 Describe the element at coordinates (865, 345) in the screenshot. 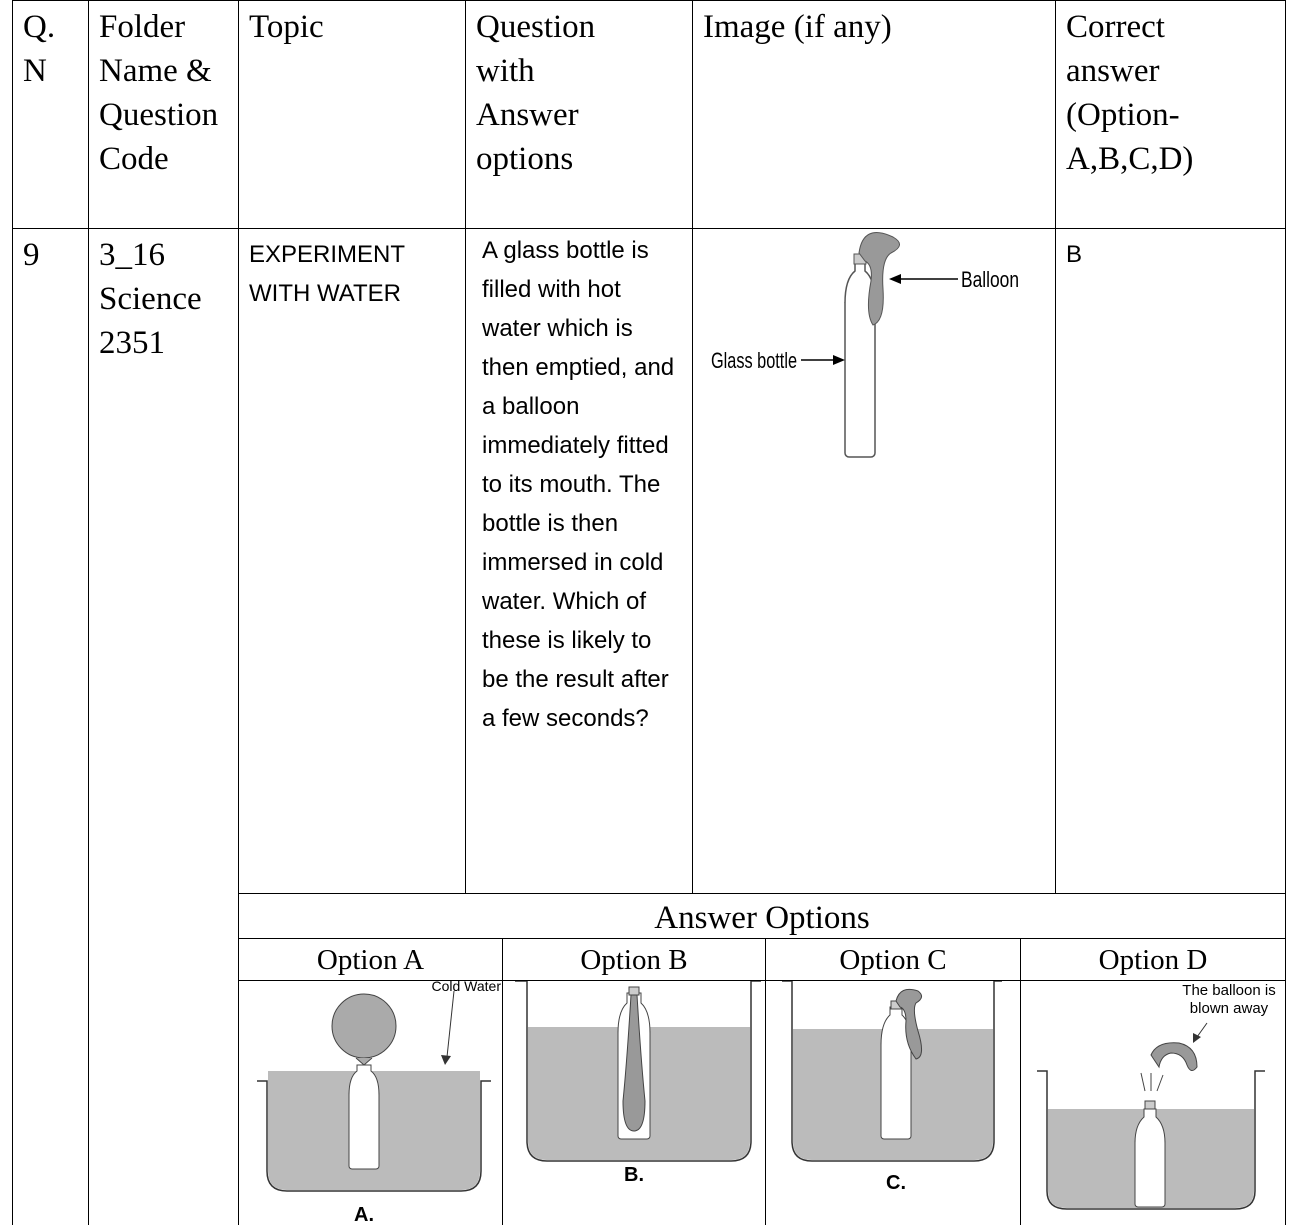

I see `bottle-figure: Balloon Glass bottle` at that location.